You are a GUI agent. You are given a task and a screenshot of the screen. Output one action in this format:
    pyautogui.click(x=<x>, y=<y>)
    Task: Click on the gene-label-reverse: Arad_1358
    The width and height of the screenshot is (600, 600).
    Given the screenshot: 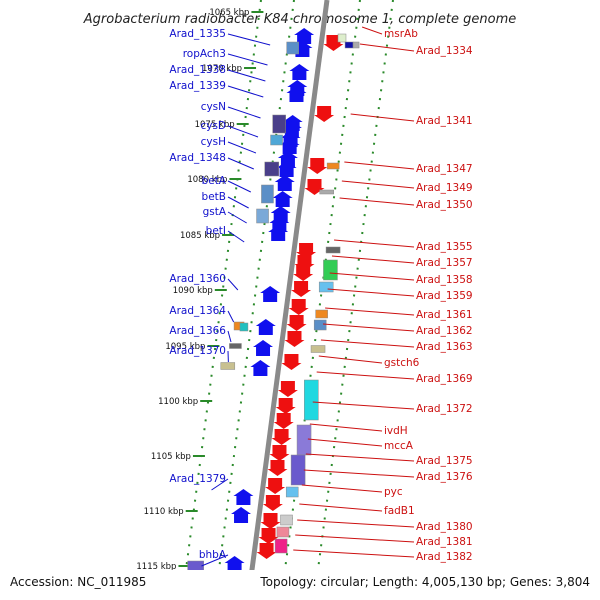 What is the action you would take?
    pyautogui.click(x=444, y=280)
    